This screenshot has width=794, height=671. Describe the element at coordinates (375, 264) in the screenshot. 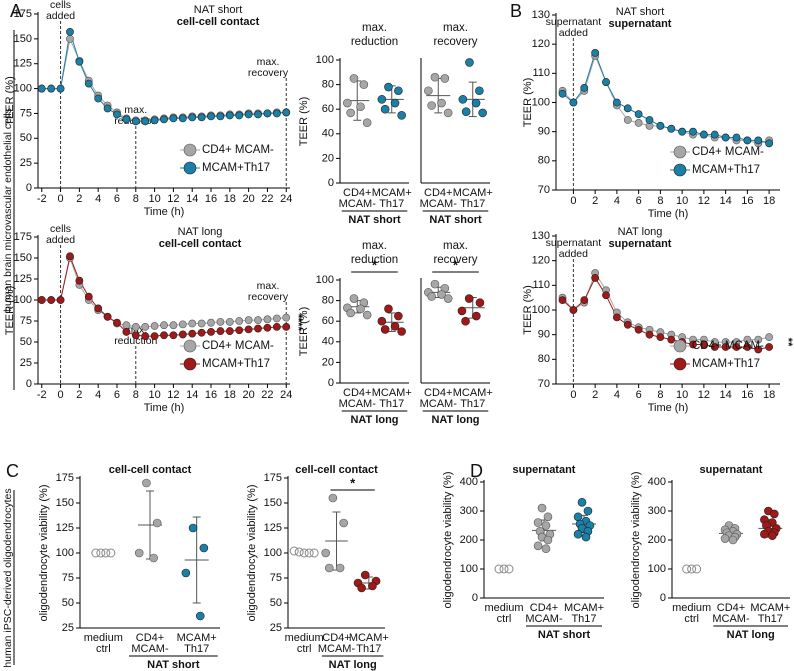

I see `significance: *` at that location.